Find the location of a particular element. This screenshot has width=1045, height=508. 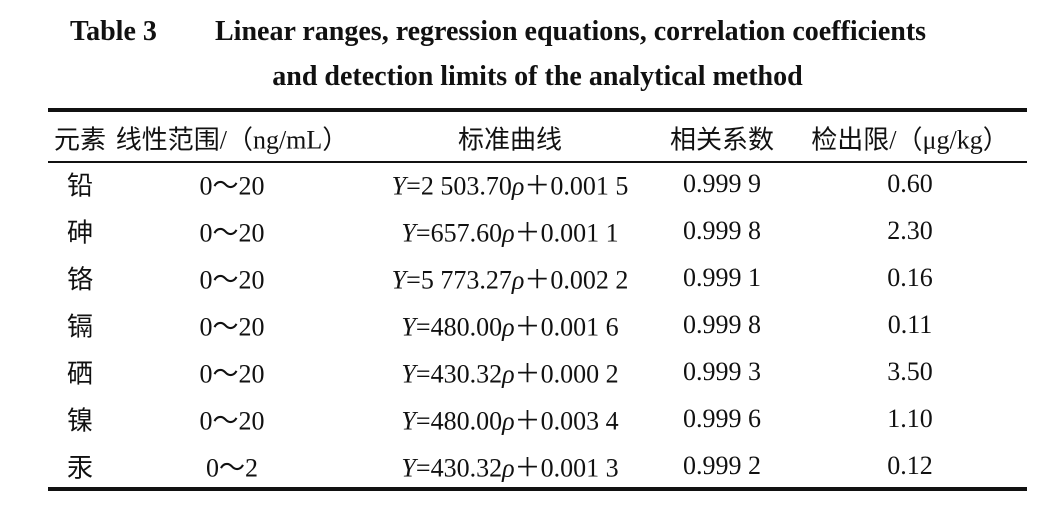

top-rule is located at coordinates (537, 110).